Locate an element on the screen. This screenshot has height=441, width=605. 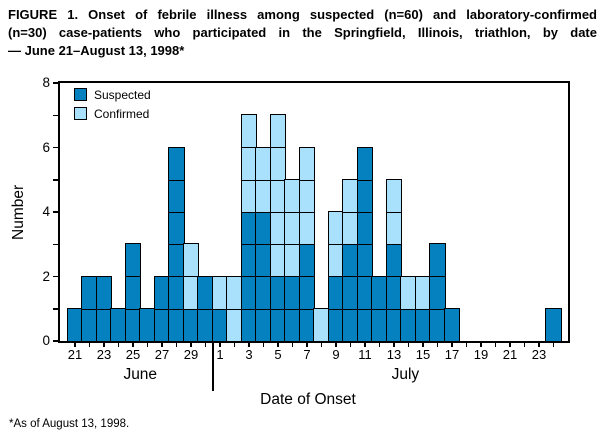
x-tick-label: 3 is located at coordinates (249, 354).